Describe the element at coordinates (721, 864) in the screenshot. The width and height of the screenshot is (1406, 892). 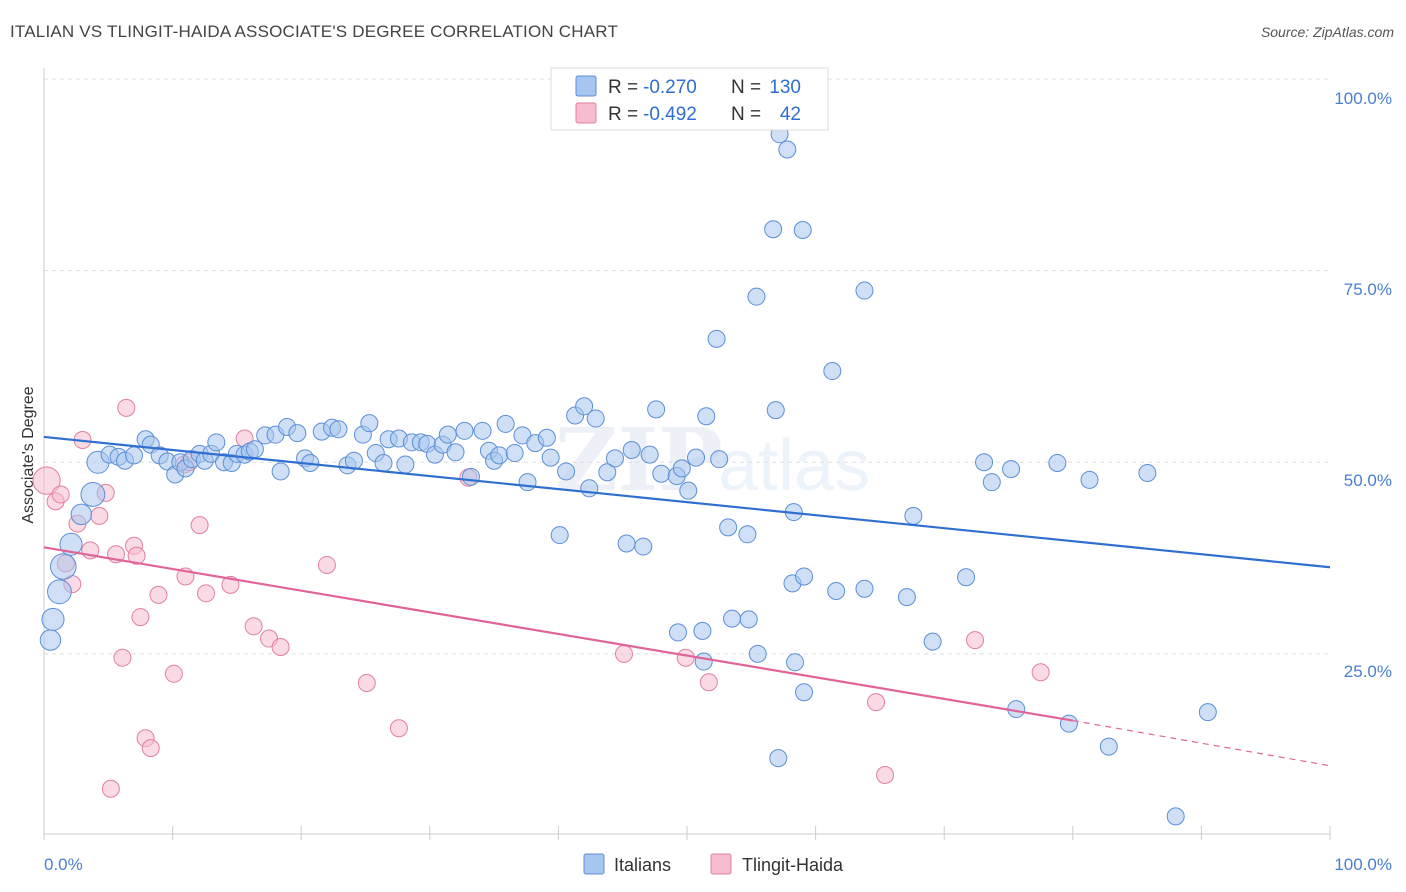
I see `legend-tlingit-swatch` at that location.